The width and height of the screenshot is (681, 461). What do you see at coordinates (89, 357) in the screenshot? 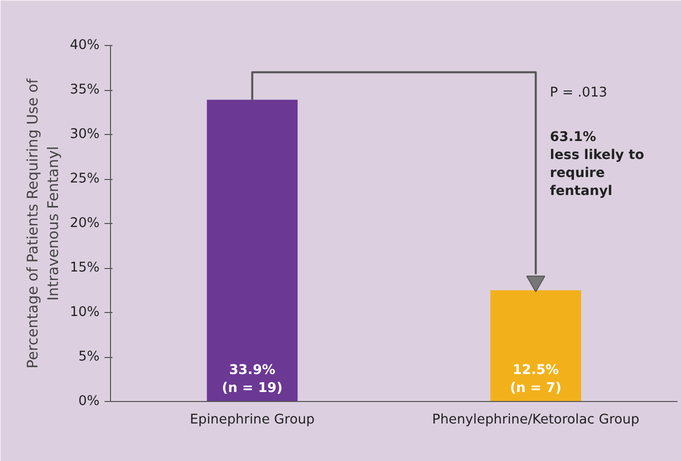
I see `y-tick-label: 5%` at bounding box center [89, 357].